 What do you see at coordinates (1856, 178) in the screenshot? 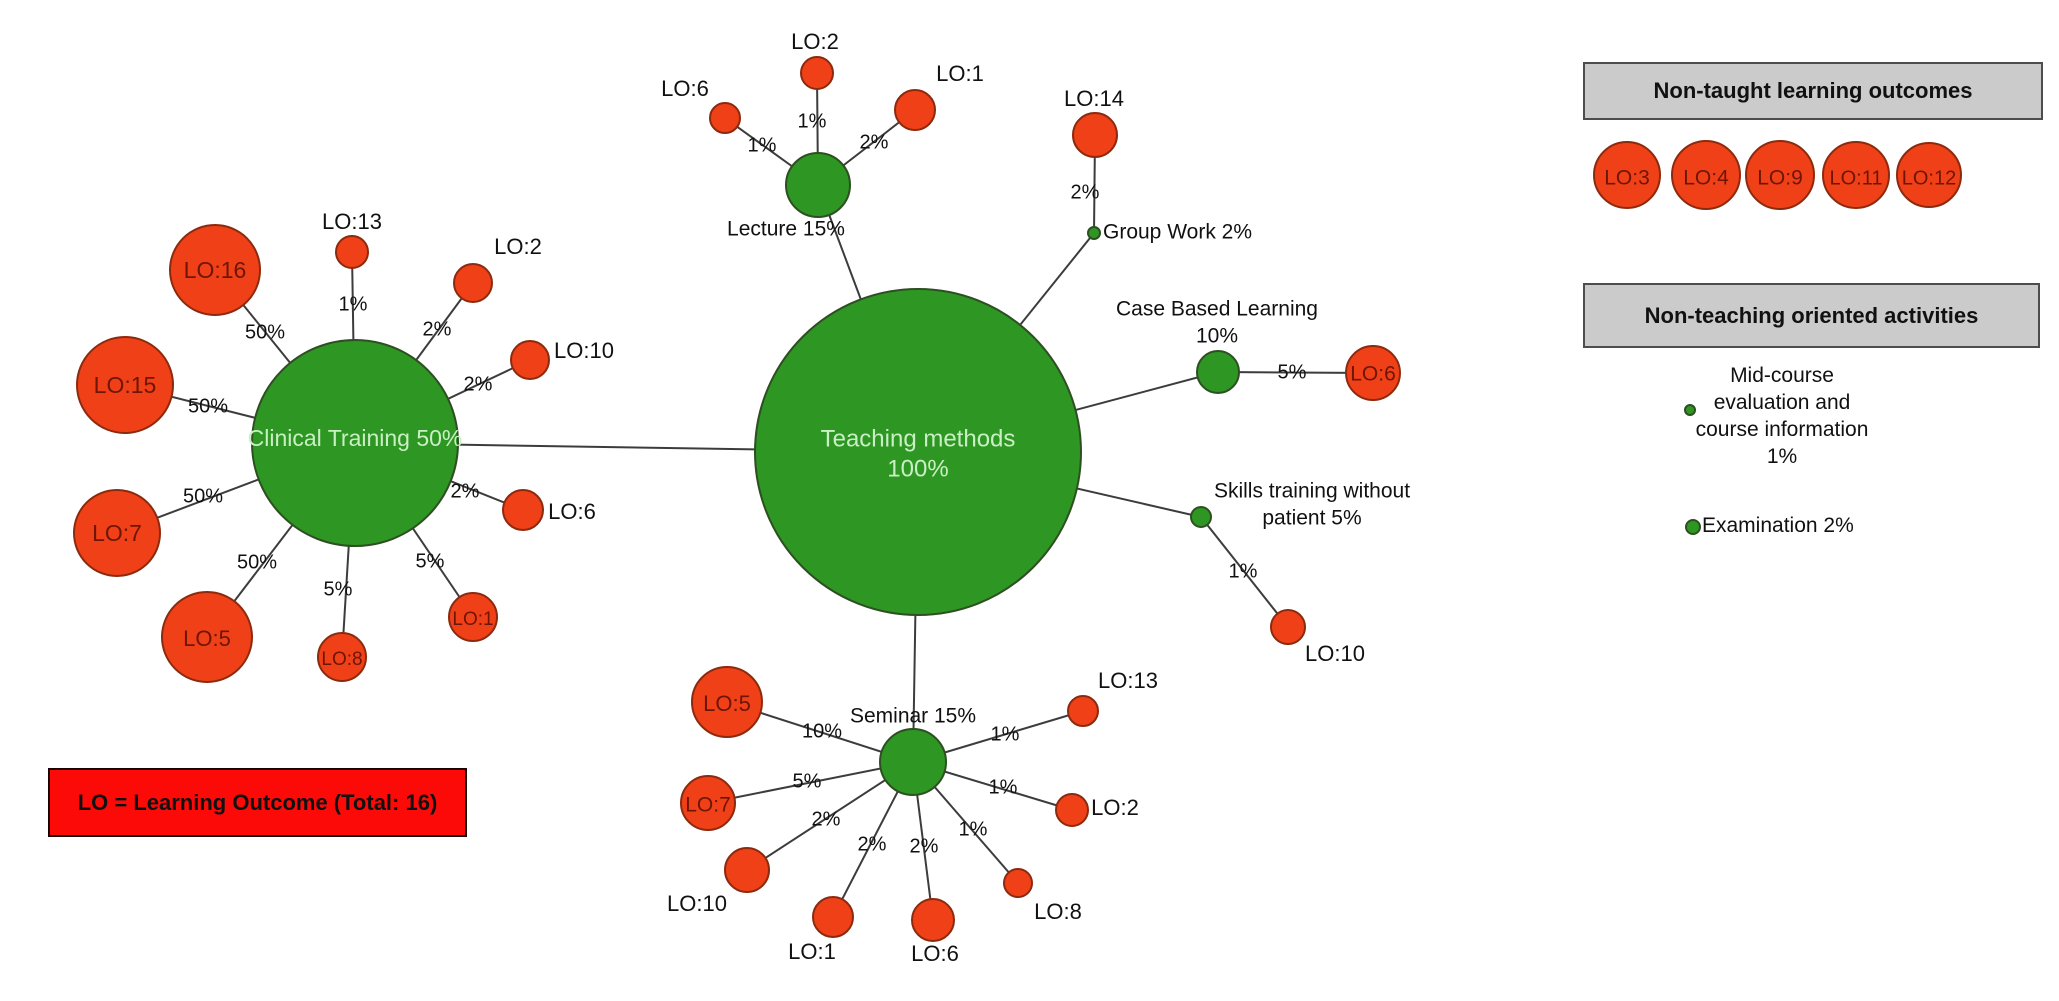
I see `nontaught-lo11-label: LO:11` at bounding box center [1856, 178].